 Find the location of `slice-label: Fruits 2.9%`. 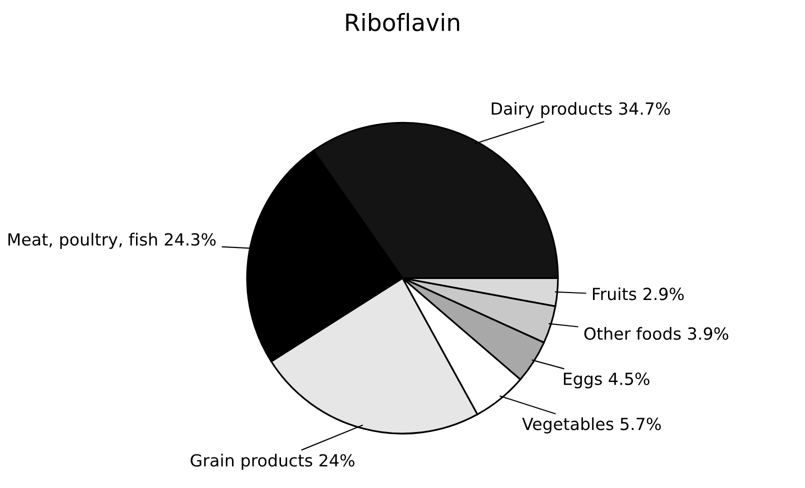

slice-label: Fruits 2.9% is located at coordinates (638, 293).